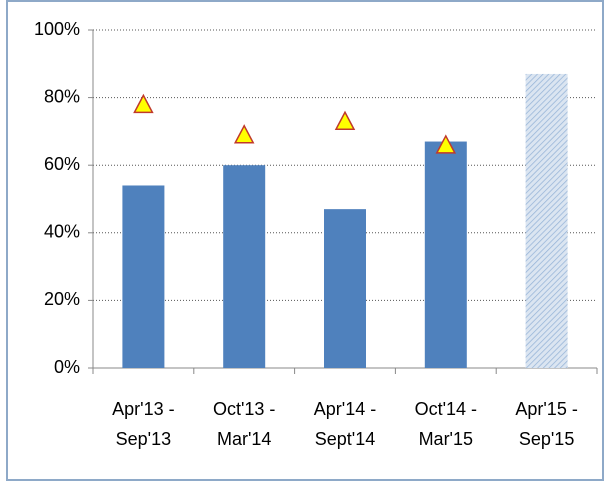 Image resolution: width=605 pixels, height=482 pixels. What do you see at coordinates (62, 164) in the screenshot?
I see `y-tick-label: 60%` at bounding box center [62, 164].